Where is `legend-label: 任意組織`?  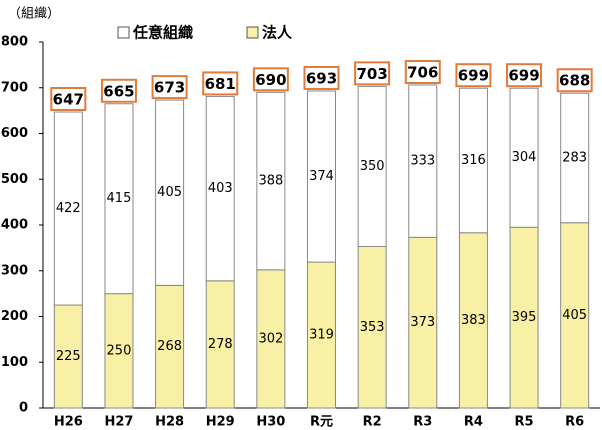
legend-label: 任意組織 is located at coordinates (162, 33).